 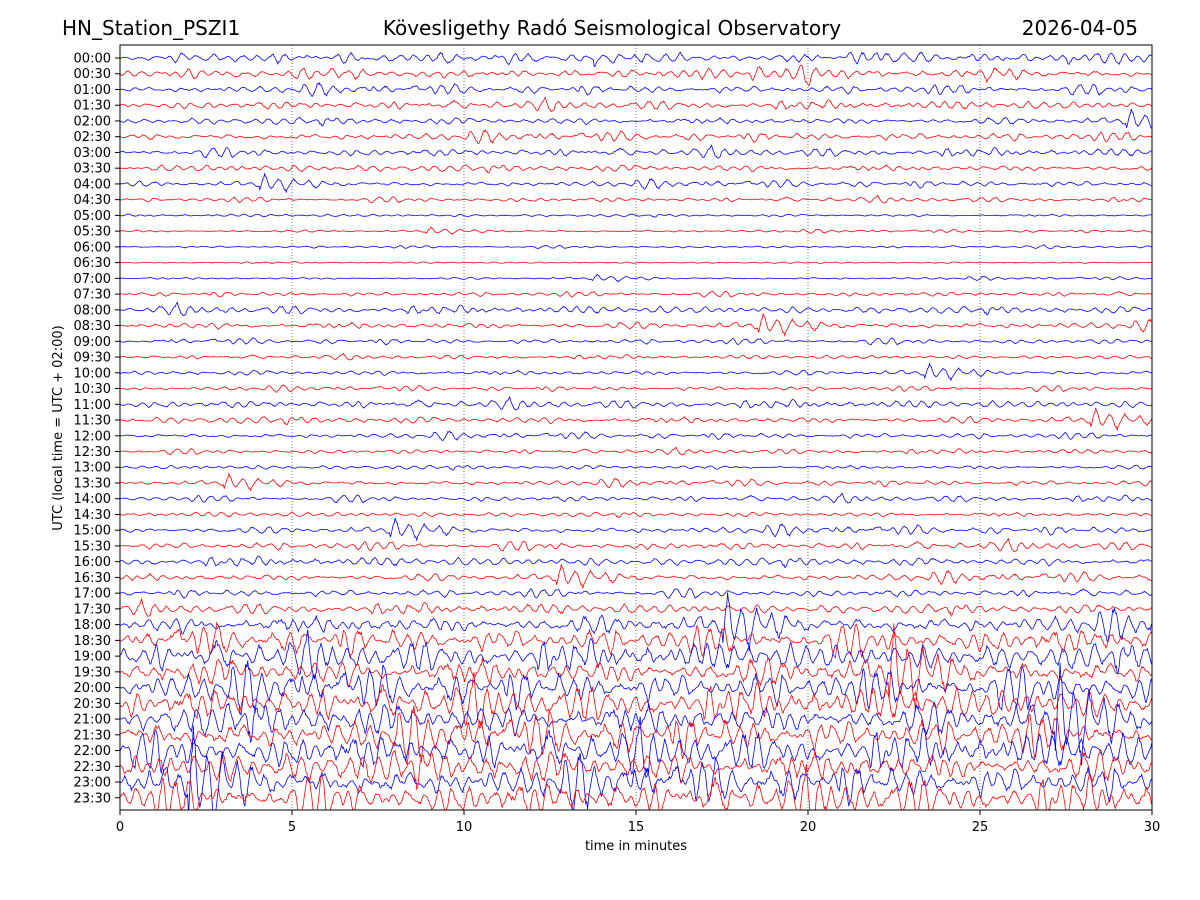 What do you see at coordinates (292, 827) in the screenshot?
I see `x-tick-label: 5` at bounding box center [292, 827].